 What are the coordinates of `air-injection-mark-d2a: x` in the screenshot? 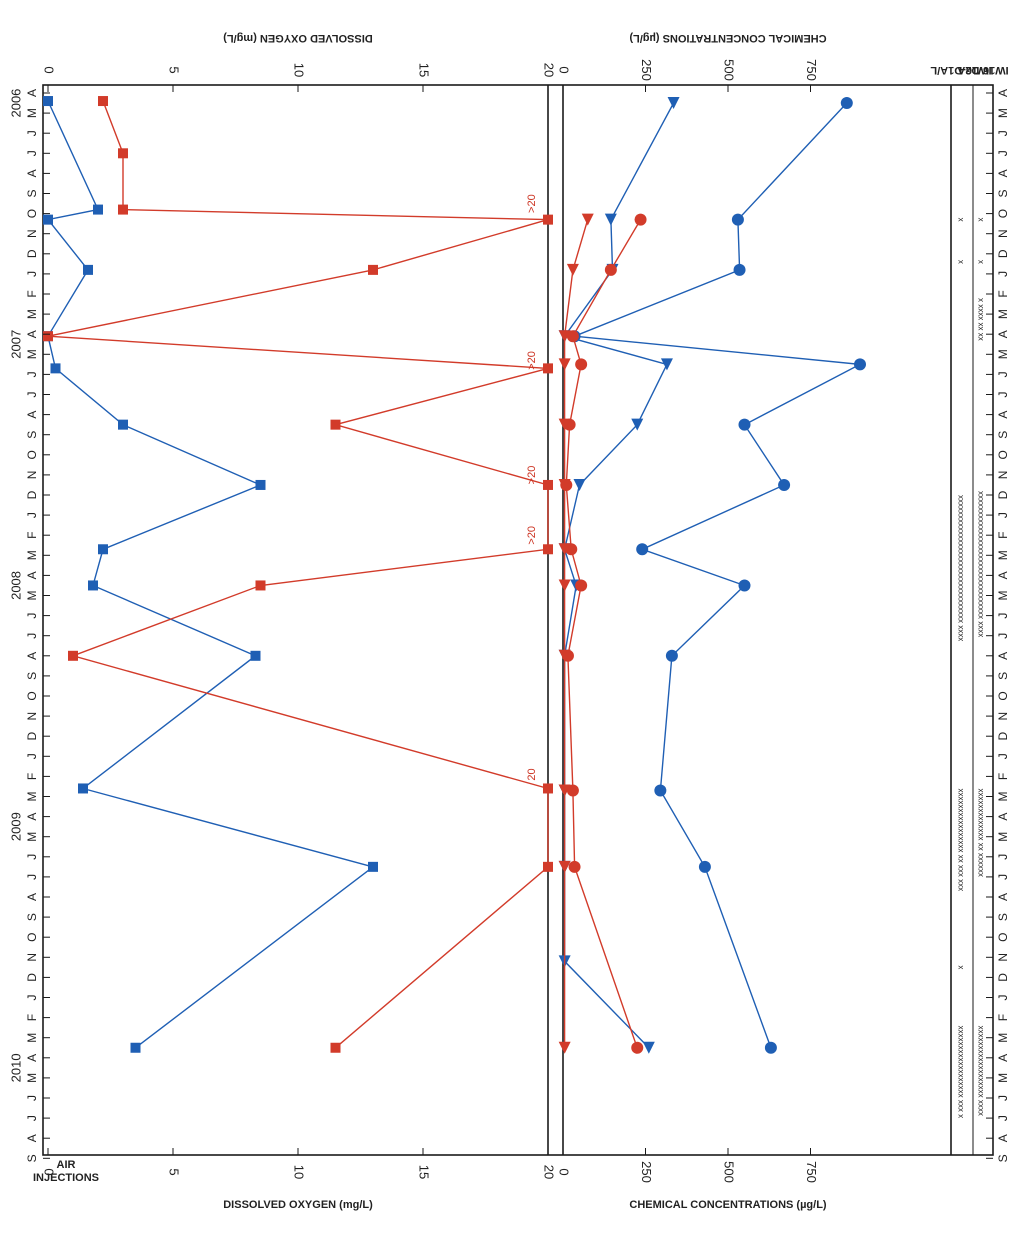 It's located at (980, 262).